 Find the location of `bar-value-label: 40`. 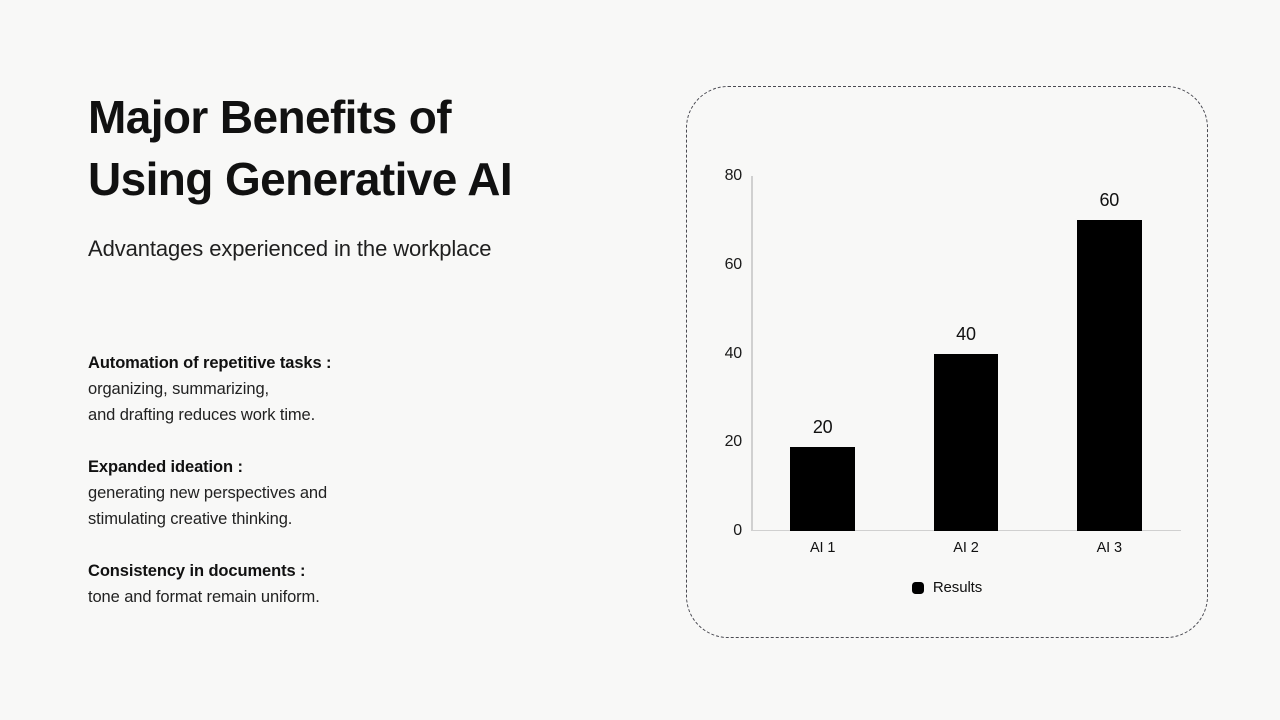

bar-value-label: 40 is located at coordinates (966, 333).